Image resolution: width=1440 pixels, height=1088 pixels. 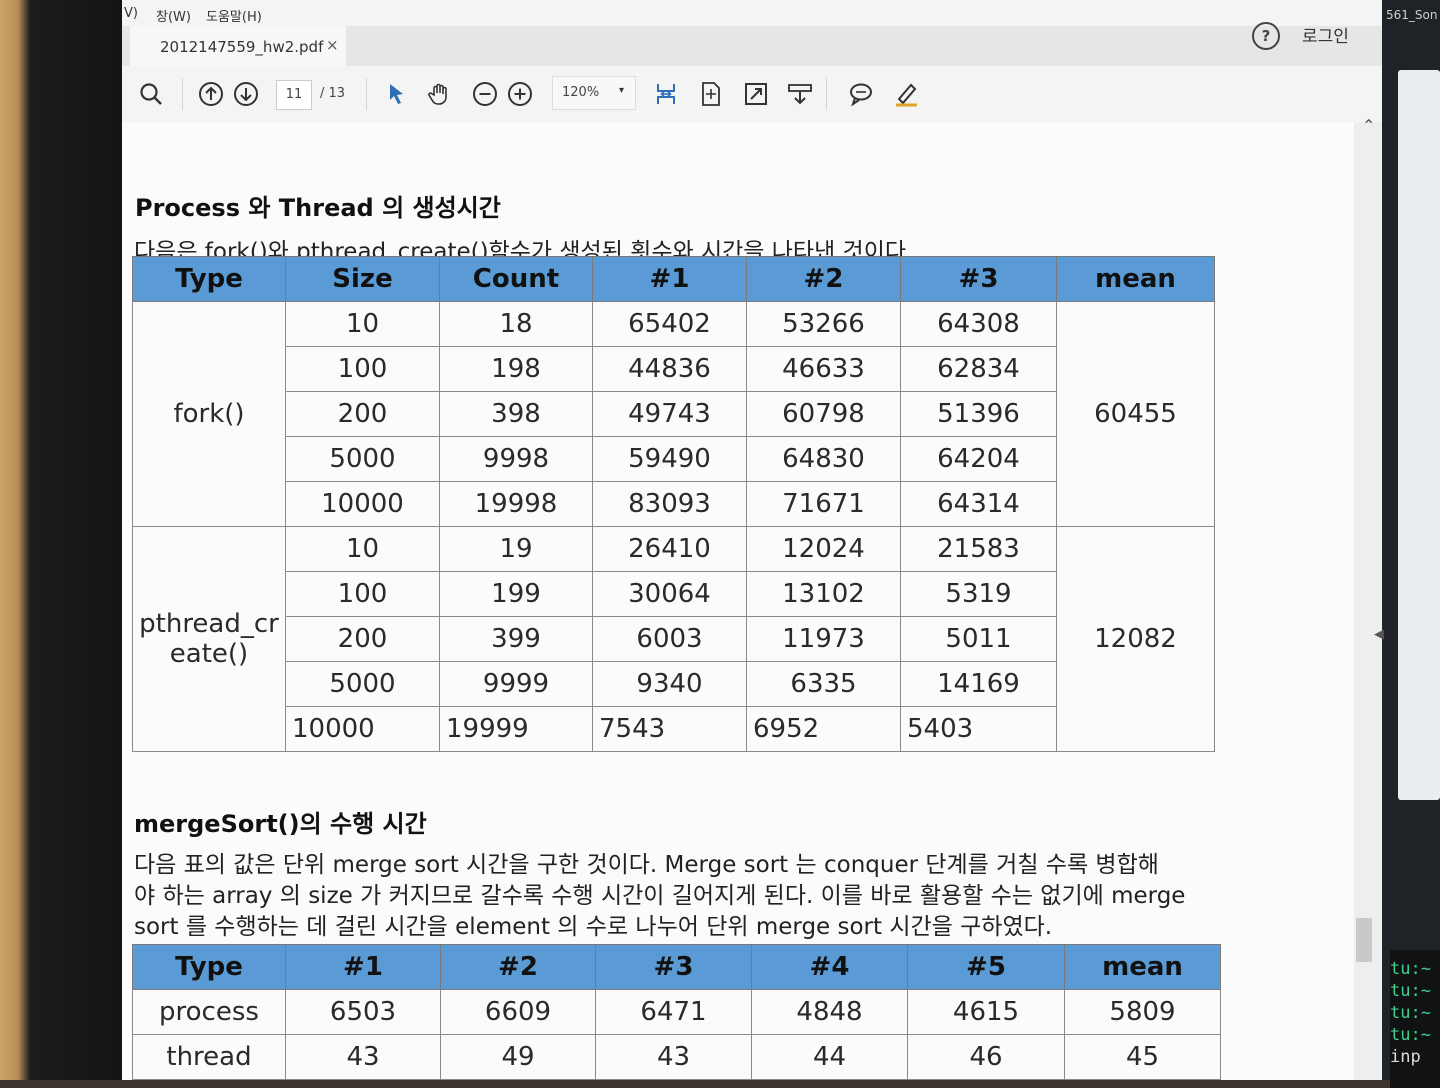 I want to click on table-cell: 21583, so click(x=978, y=549).